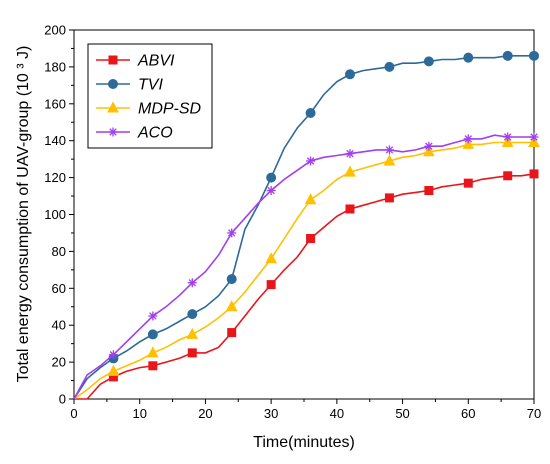 Image resolution: width=550 pixels, height=464 pixels. I want to click on x-tick-label: 70, so click(534, 413).